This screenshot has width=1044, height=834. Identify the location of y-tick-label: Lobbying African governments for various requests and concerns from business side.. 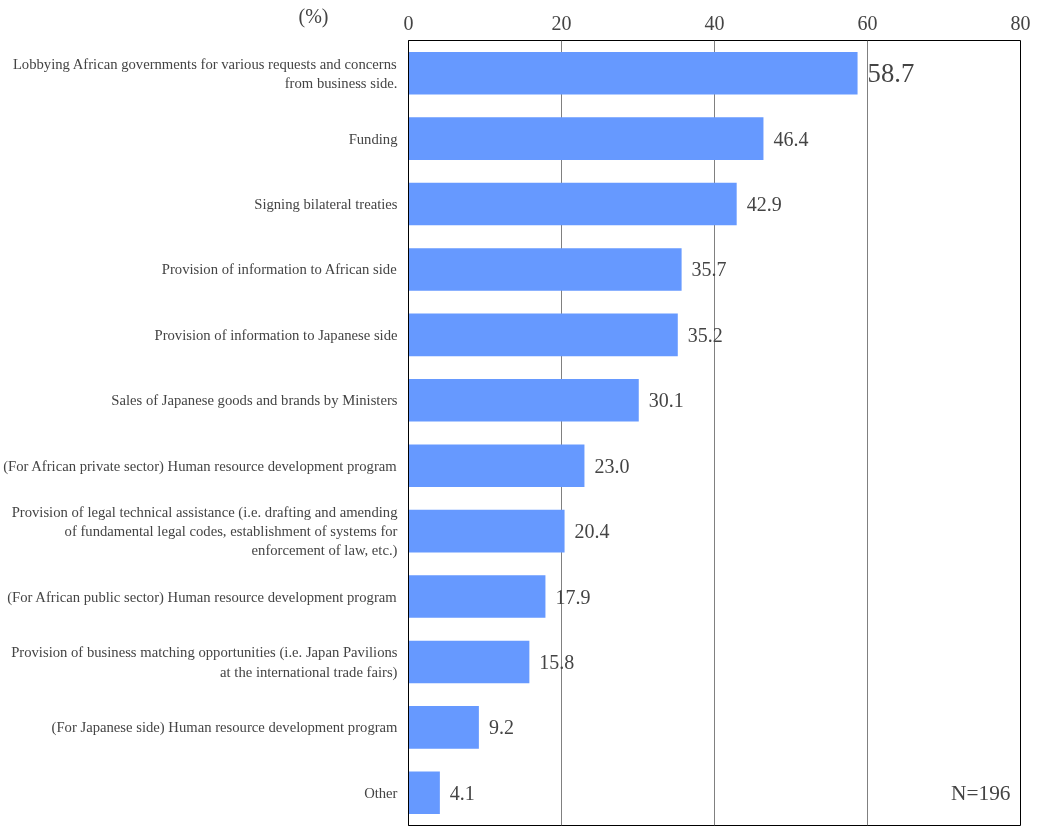
(205, 73).